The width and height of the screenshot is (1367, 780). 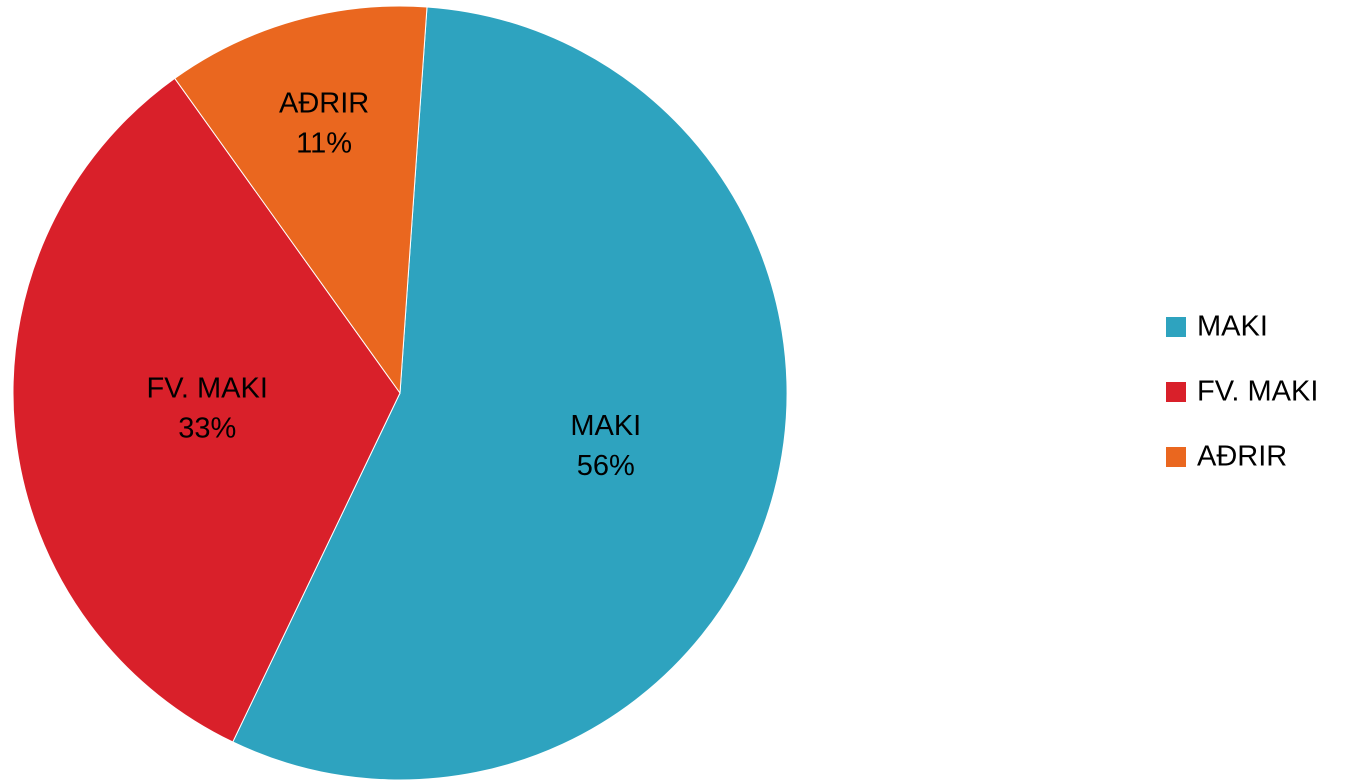 What do you see at coordinates (207, 429) in the screenshot?
I see `slice-value-label: 33%` at bounding box center [207, 429].